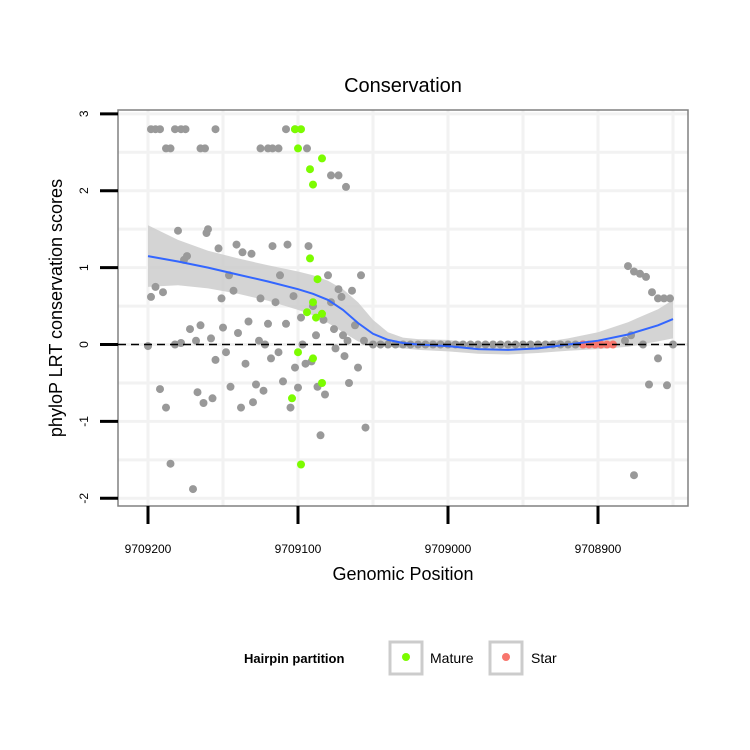 This screenshot has width=750, height=750. I want to click on legend-label-mature: Mature, so click(452, 658).